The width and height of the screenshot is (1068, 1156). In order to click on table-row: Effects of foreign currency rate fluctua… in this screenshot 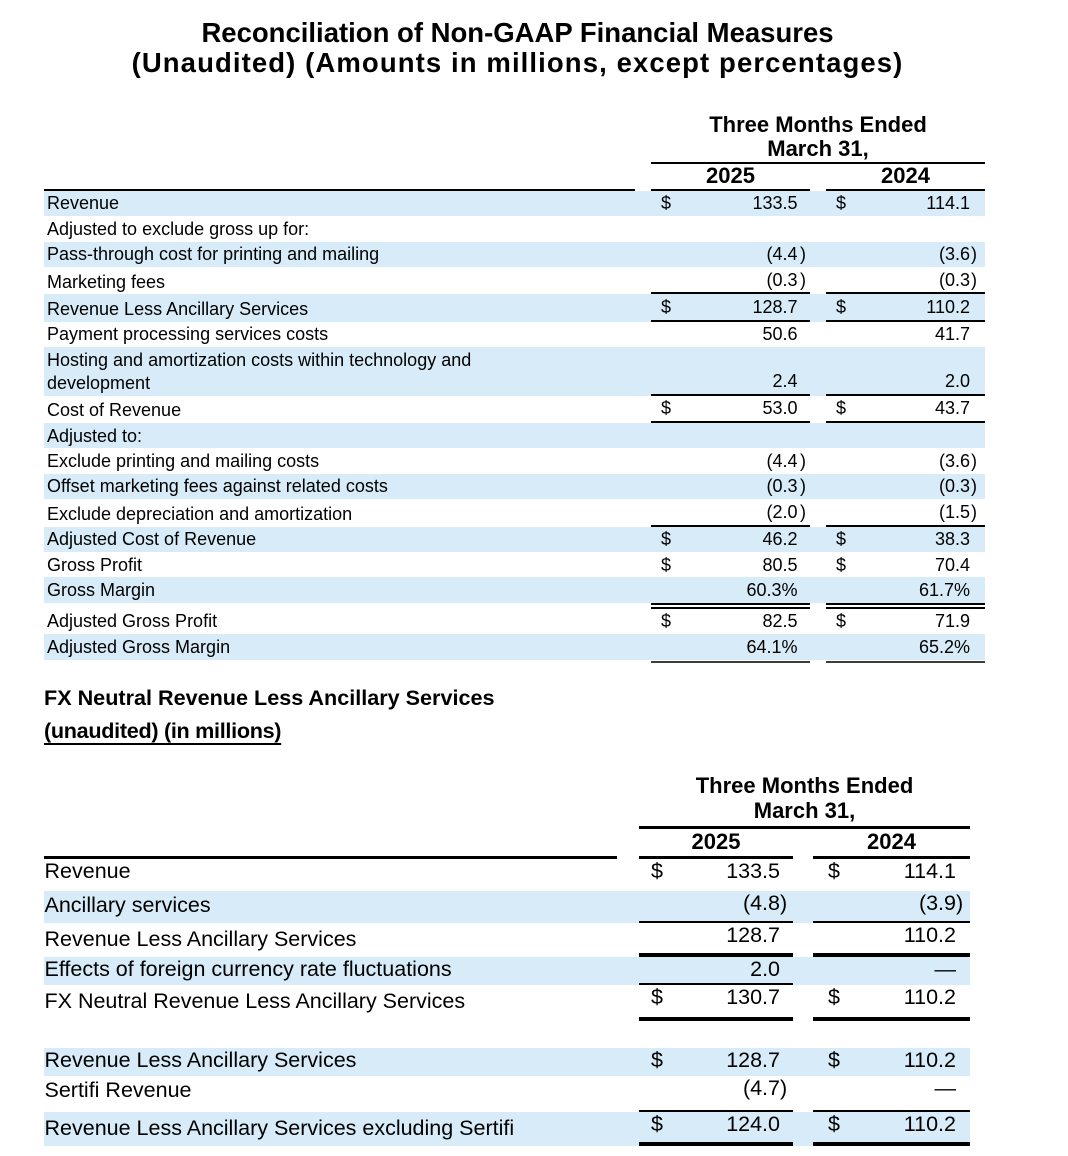, I will do `click(507, 971)`.